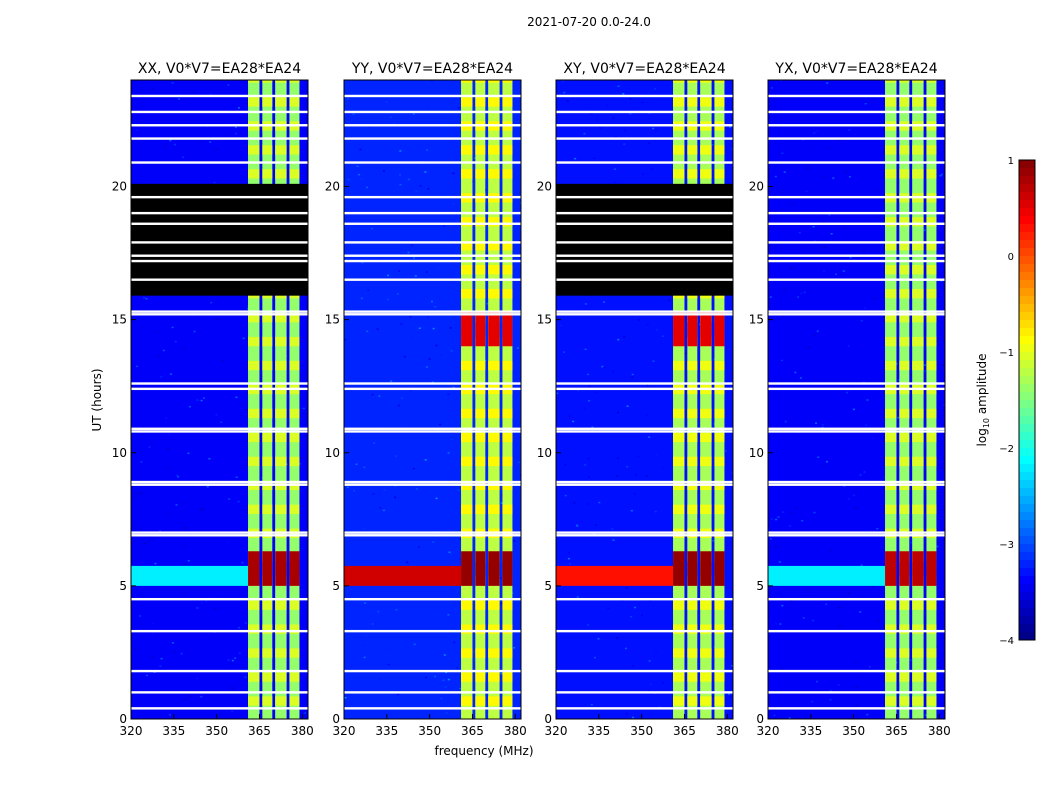 The width and height of the screenshot is (1050, 800). What do you see at coordinates (983, 400) in the screenshot?
I see `colorbar-label: log10 amplitude` at bounding box center [983, 400].